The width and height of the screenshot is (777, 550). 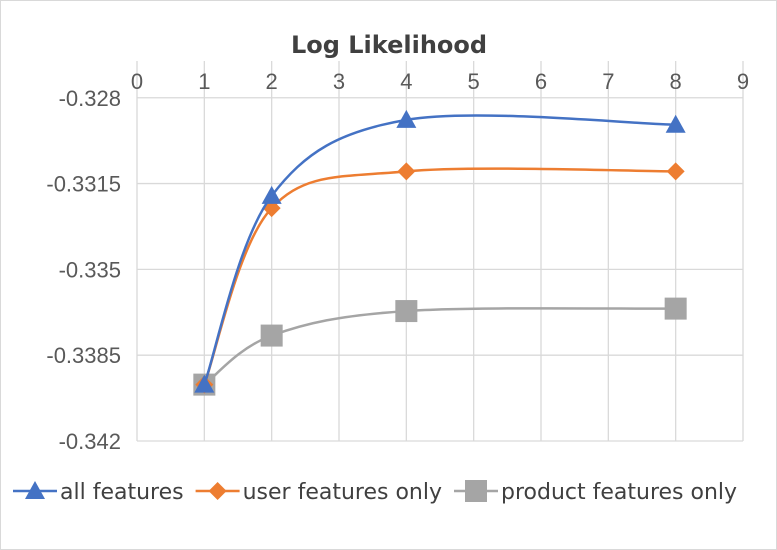 I want to click on x-tick-label: 3, so click(x=339, y=81).